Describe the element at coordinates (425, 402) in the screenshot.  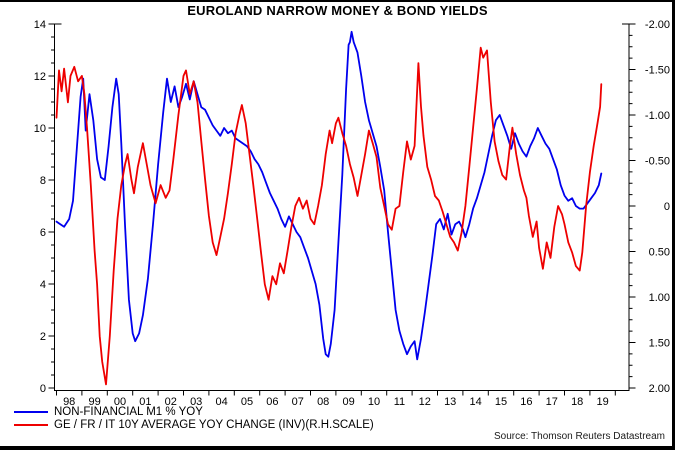
I see `x-tick-label: 12` at that location.